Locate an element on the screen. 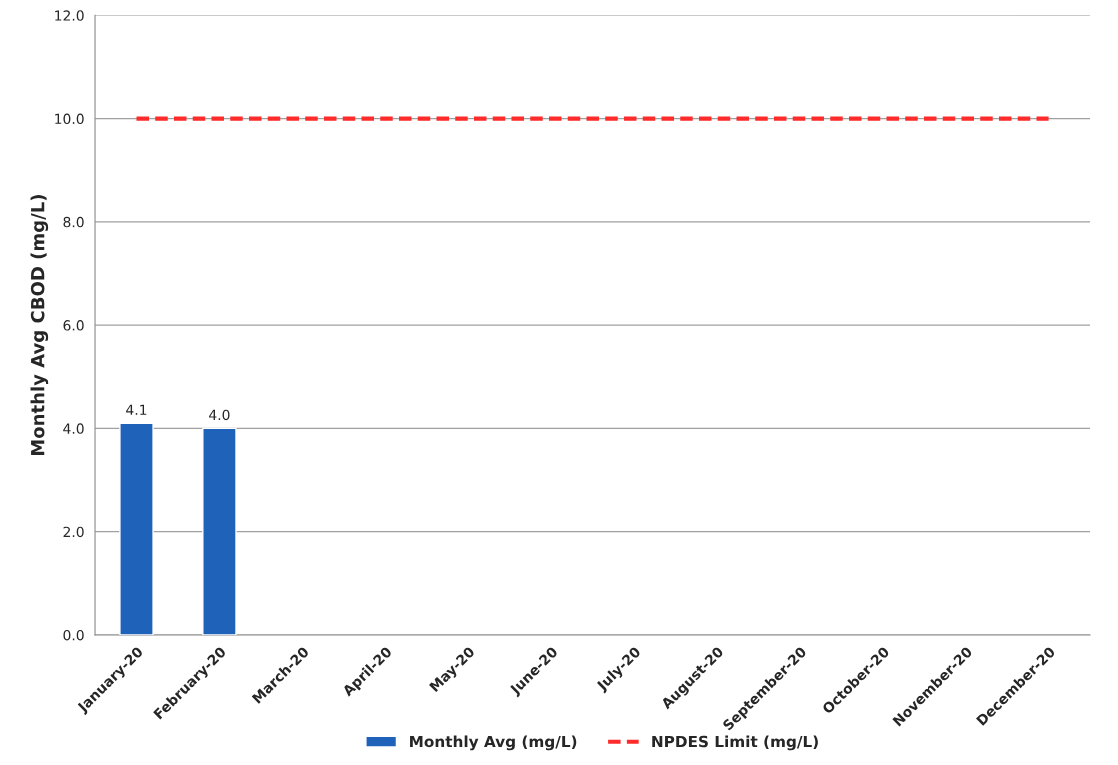 This screenshot has width=1118, height=765. y-tick-label: 0.0 is located at coordinates (73, 635).